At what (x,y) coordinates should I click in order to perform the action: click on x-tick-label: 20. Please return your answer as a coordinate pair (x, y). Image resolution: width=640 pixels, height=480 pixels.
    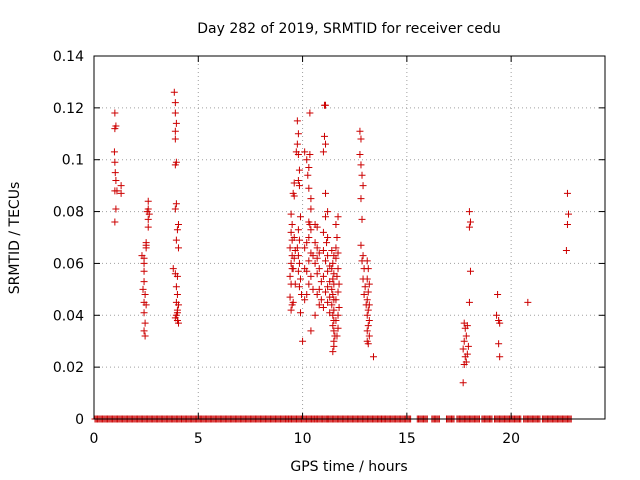
    Looking at the image, I should click on (511, 439).